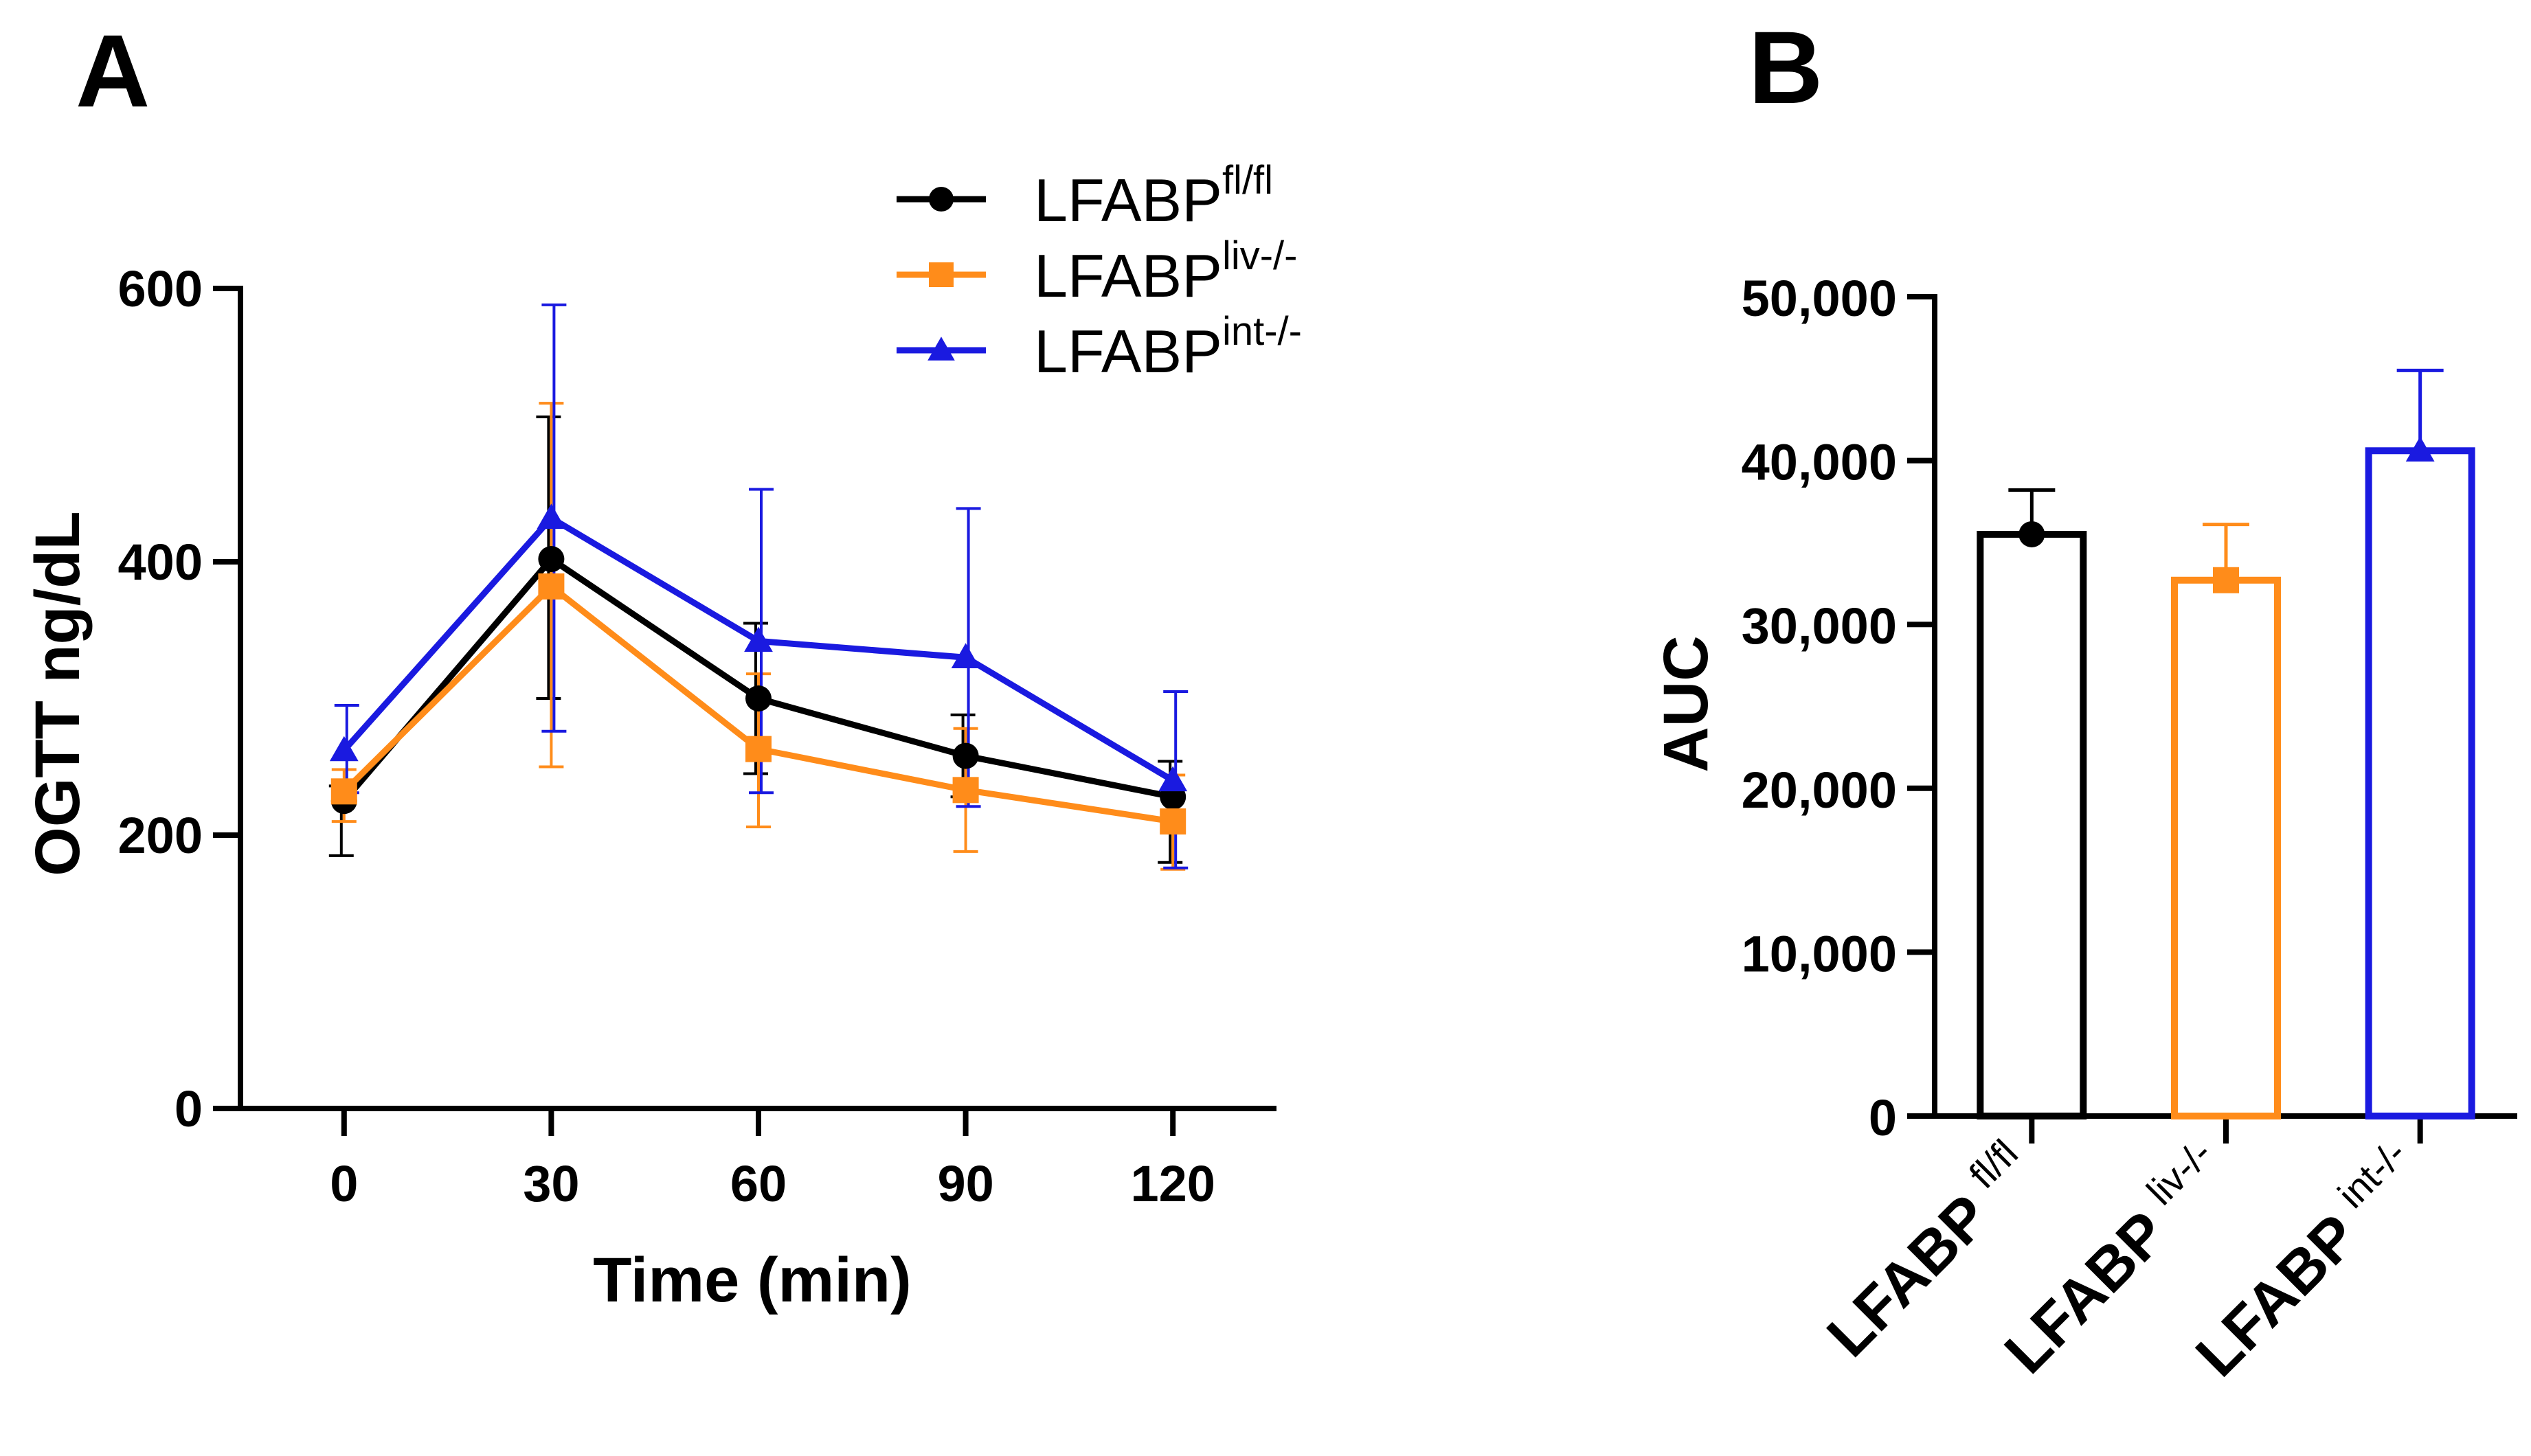 Image resolution: width=2531 pixels, height=1456 pixels. Describe the element at coordinates (1819, 462) in the screenshot. I see `auc-y-tick-label: 40,000` at that location.